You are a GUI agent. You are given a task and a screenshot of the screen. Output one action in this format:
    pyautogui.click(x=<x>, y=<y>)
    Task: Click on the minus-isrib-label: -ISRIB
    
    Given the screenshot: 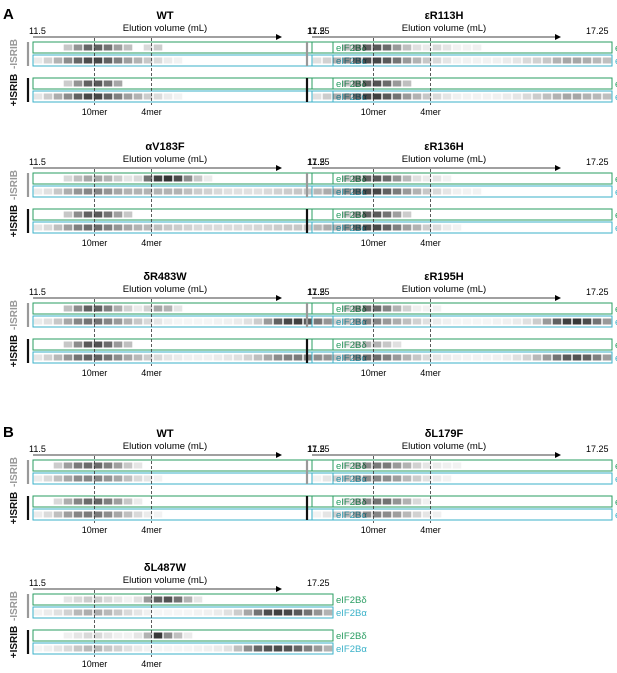 What is the action you would take?
    pyautogui.click(x=14, y=54)
    